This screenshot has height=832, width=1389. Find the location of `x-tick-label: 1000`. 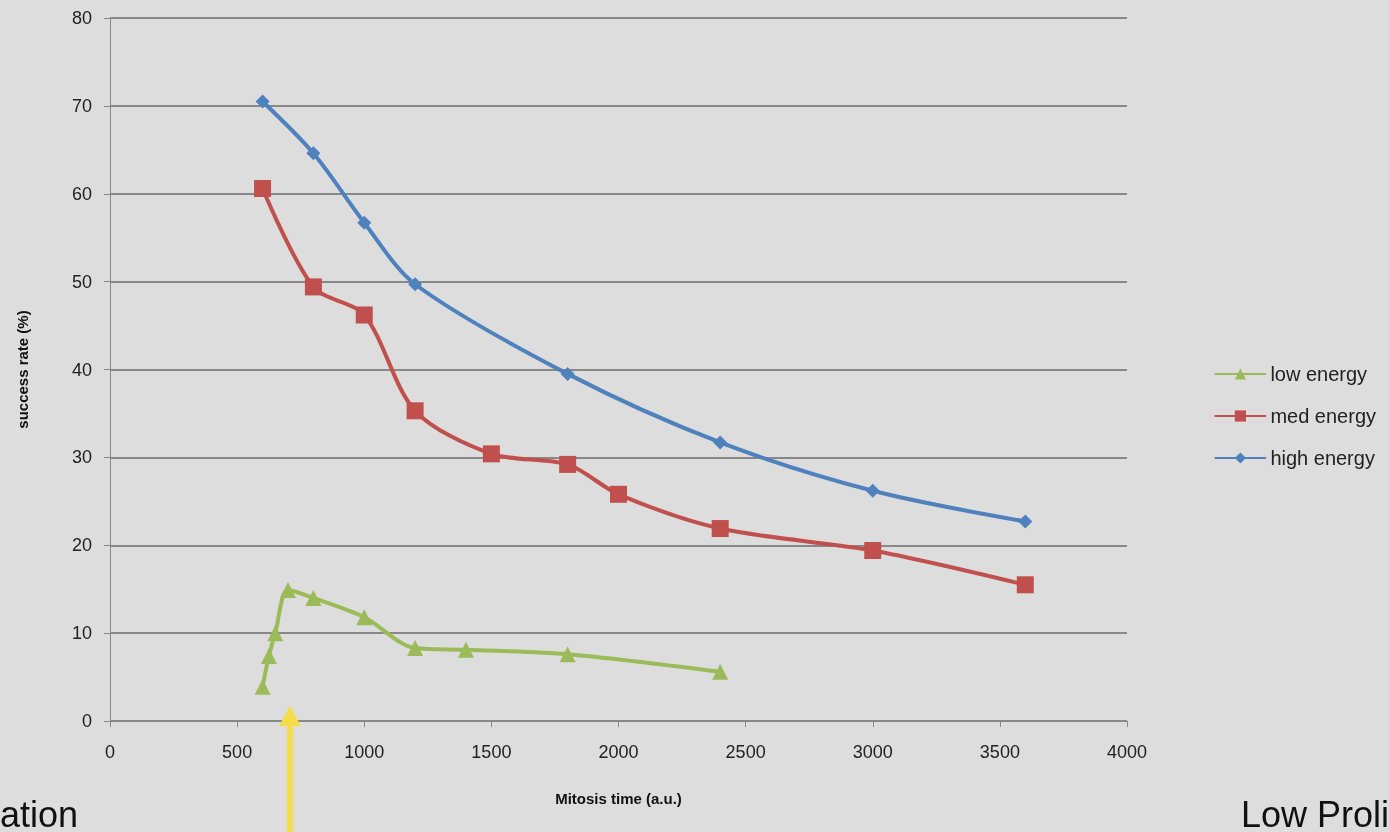

x-tick-label: 1000 is located at coordinates (364, 752).